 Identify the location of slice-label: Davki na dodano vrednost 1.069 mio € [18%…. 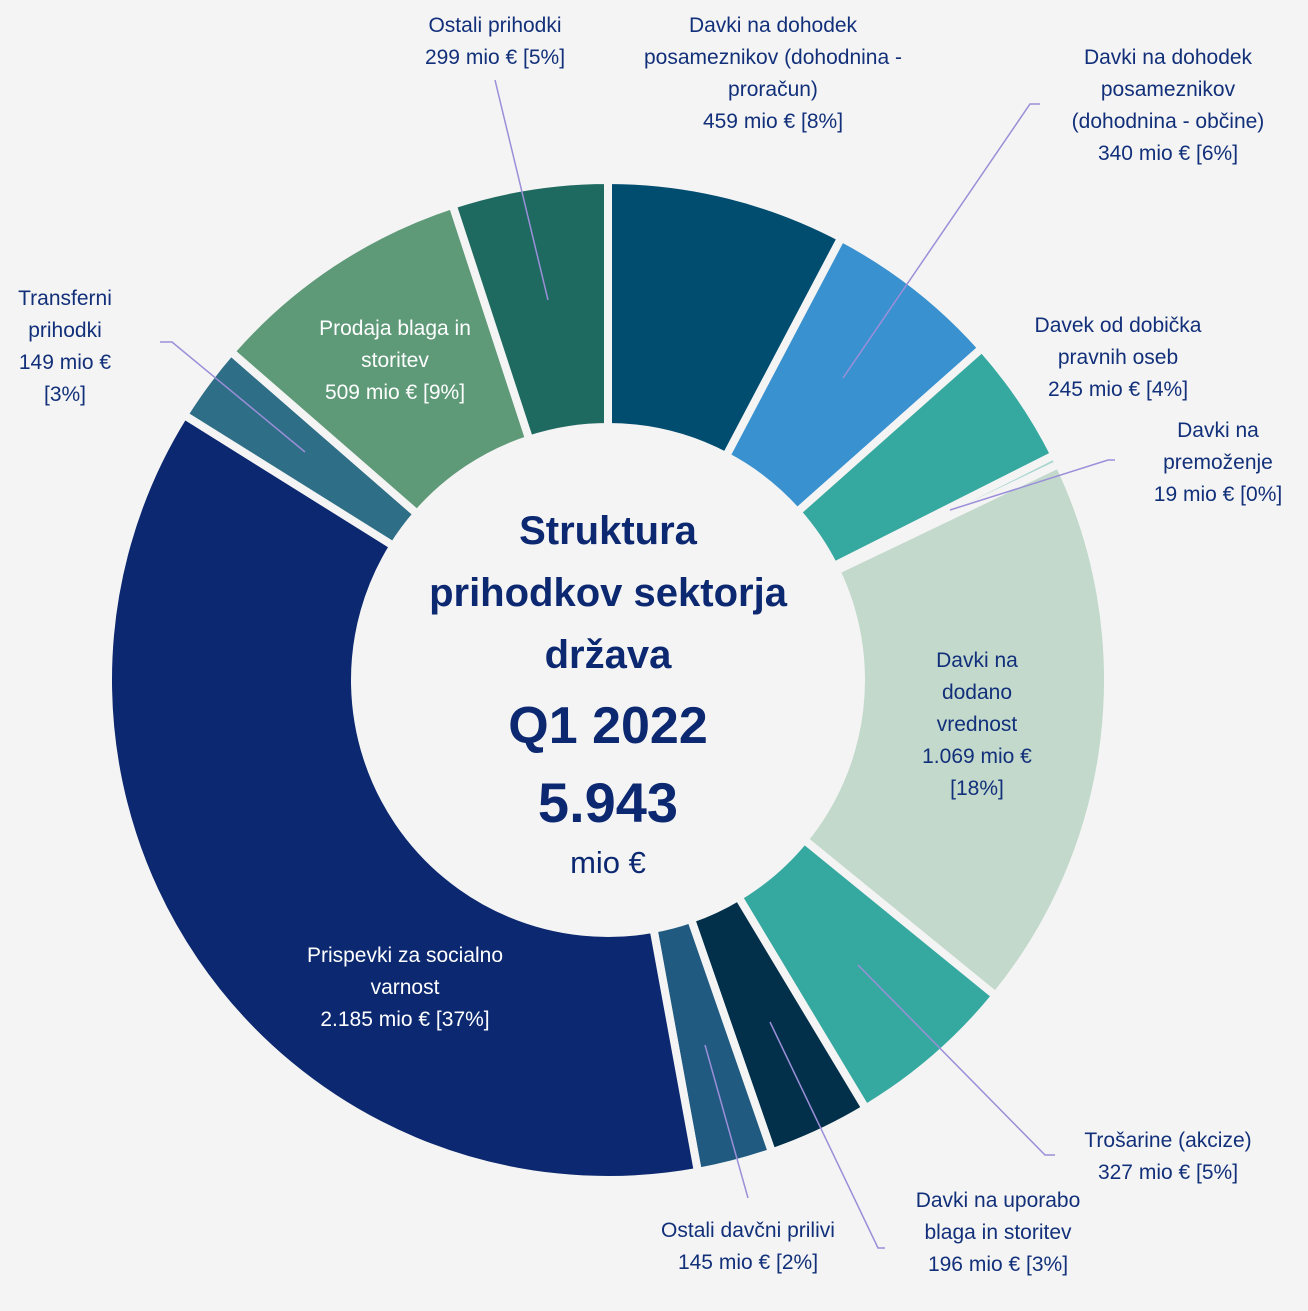
(977, 725).